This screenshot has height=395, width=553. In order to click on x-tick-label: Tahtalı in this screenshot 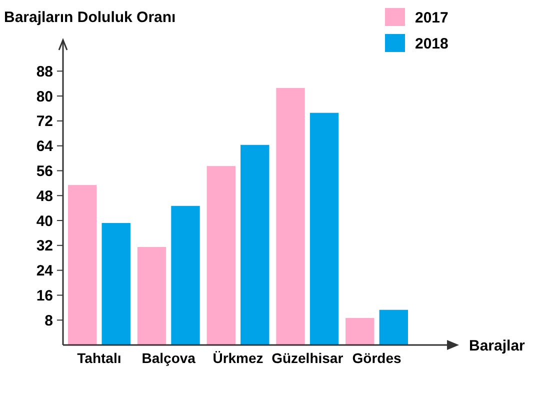, I will do `click(99, 358)`.